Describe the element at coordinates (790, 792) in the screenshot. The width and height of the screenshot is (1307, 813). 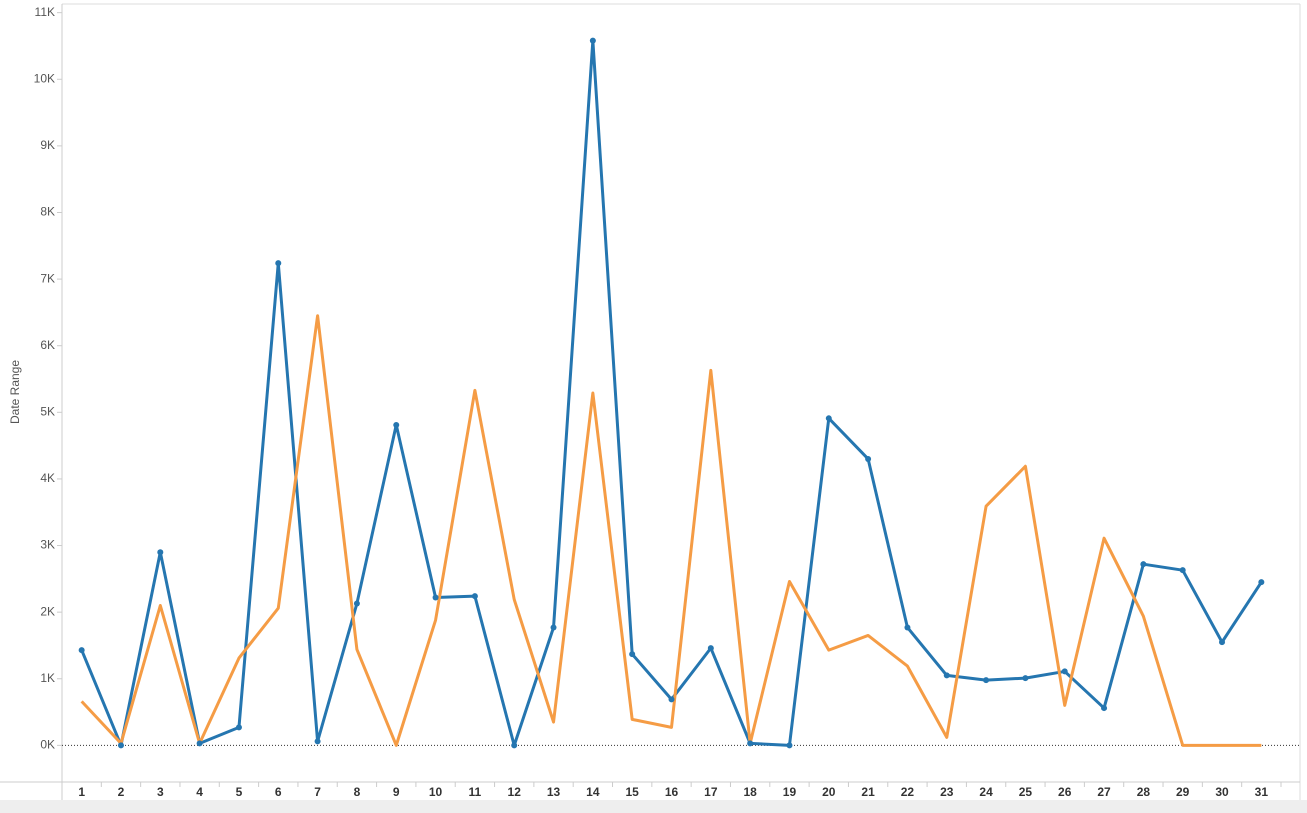
I see `x-tick-label: 19` at that location.